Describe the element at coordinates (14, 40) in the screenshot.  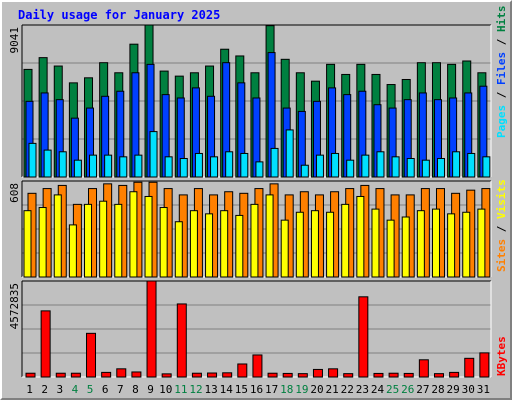
I see `panel-1-ymax-label: 9041` at that location.